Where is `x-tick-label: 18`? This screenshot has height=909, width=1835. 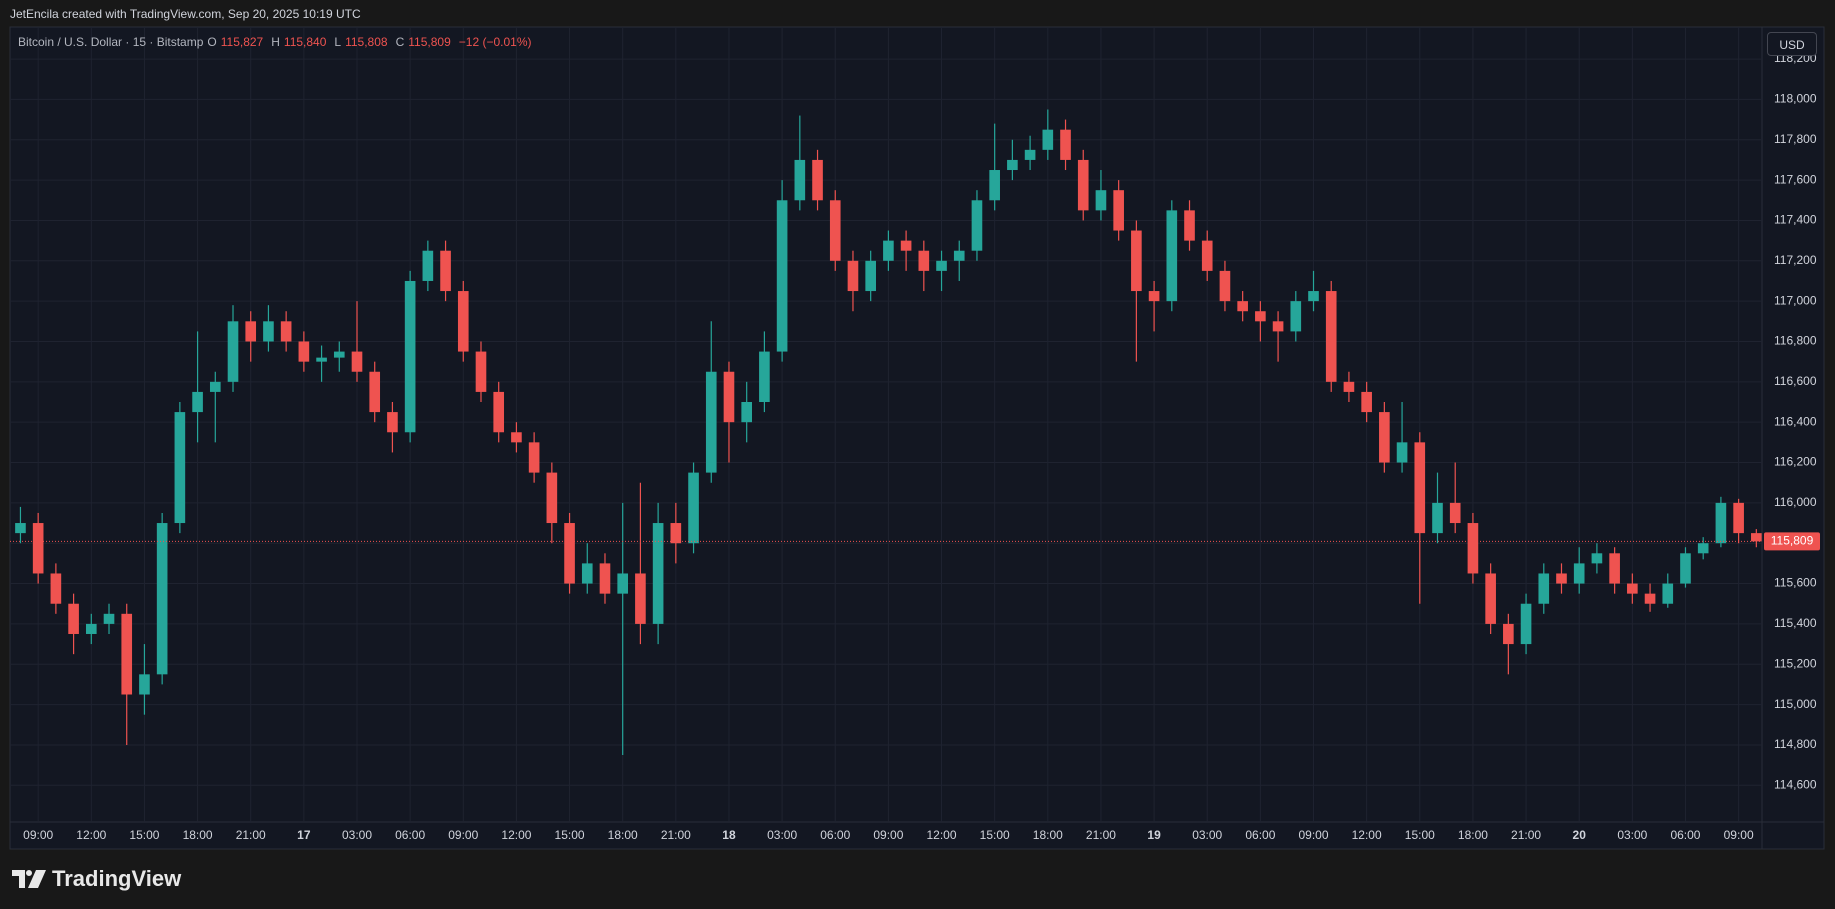 x-tick-label: 18 is located at coordinates (729, 835).